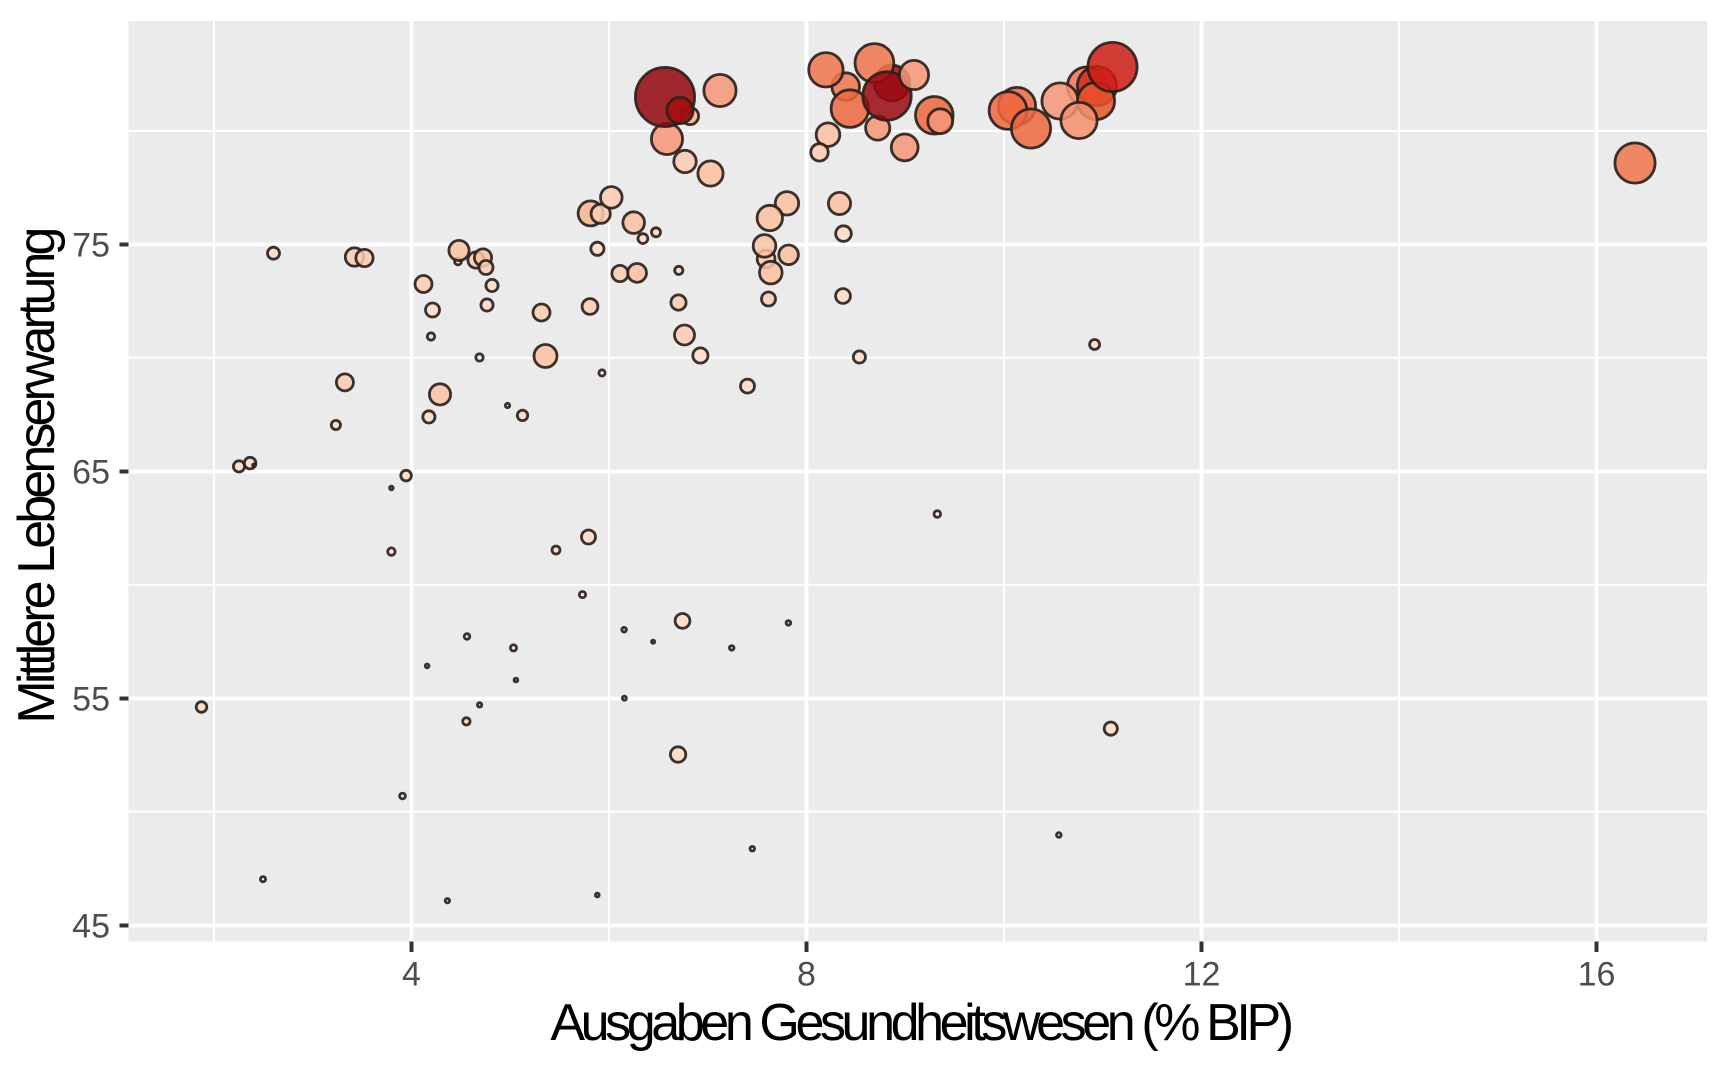  What do you see at coordinates (91, 246) in the screenshot?
I see `svg-text: 75` at bounding box center [91, 246].